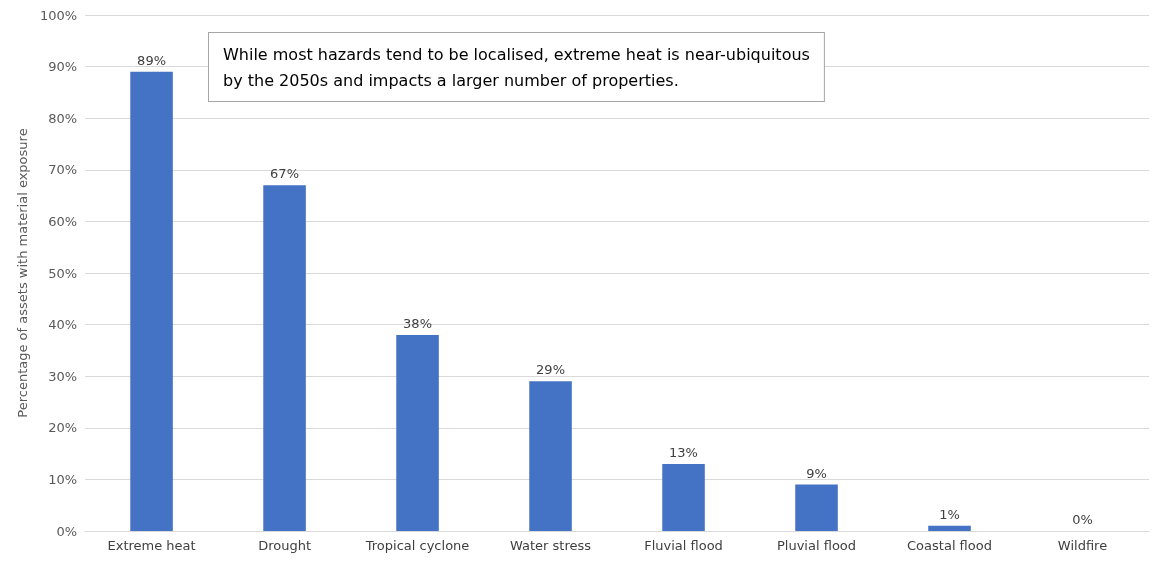 The width and height of the screenshot is (1167, 569). Describe the element at coordinates (152, 60) in the screenshot. I see `data-label: 89%` at that location.